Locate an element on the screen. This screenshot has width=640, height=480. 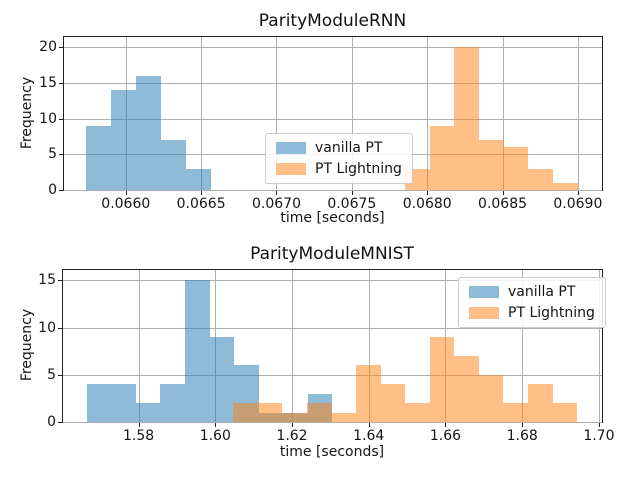
legend-item: vanilla PT is located at coordinates (339, 148).